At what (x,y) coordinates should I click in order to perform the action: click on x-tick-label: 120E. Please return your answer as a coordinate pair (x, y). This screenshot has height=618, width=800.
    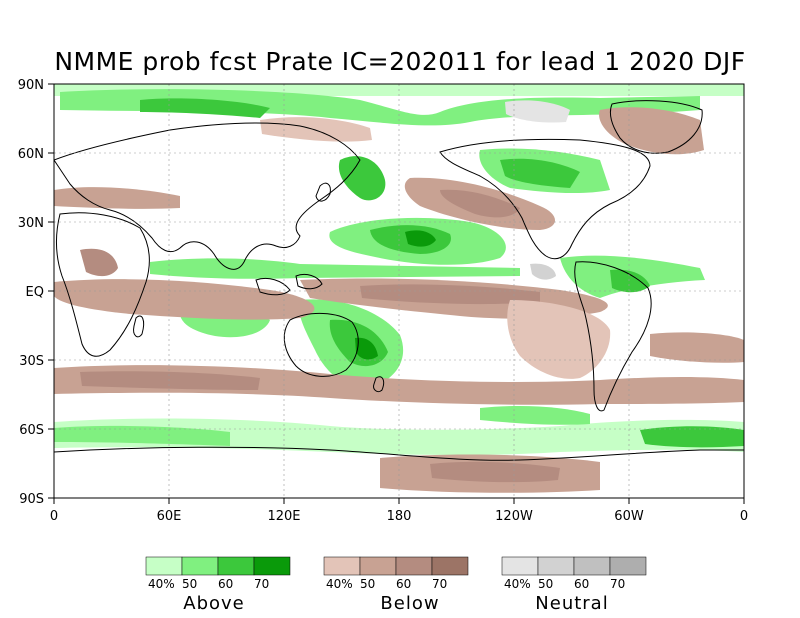
    Looking at the image, I should click on (283, 516).